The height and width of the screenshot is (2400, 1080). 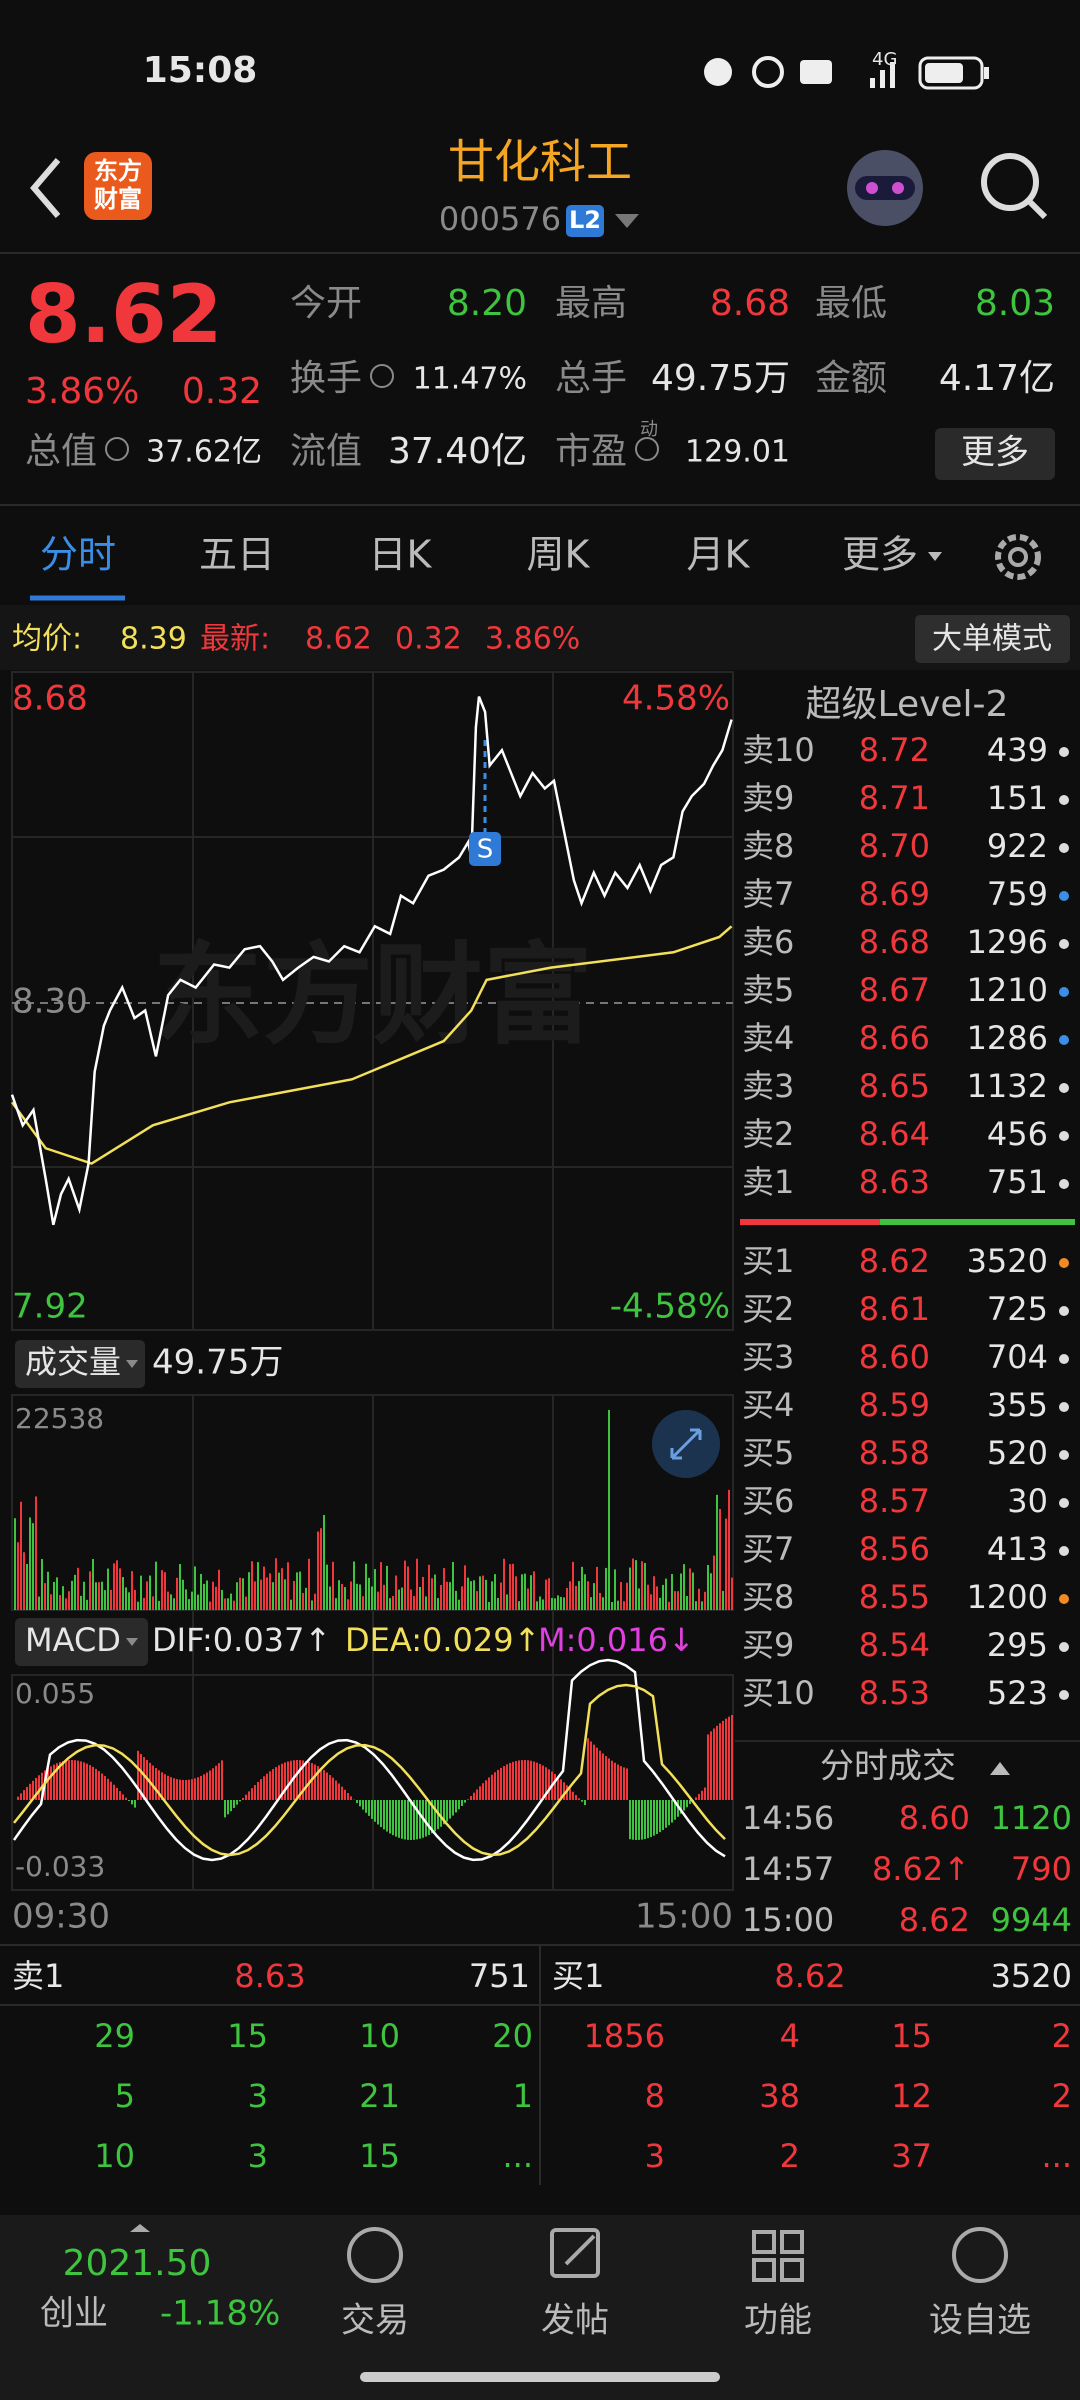 I want to click on nav-item: 交易, so click(x=375, y=2321).